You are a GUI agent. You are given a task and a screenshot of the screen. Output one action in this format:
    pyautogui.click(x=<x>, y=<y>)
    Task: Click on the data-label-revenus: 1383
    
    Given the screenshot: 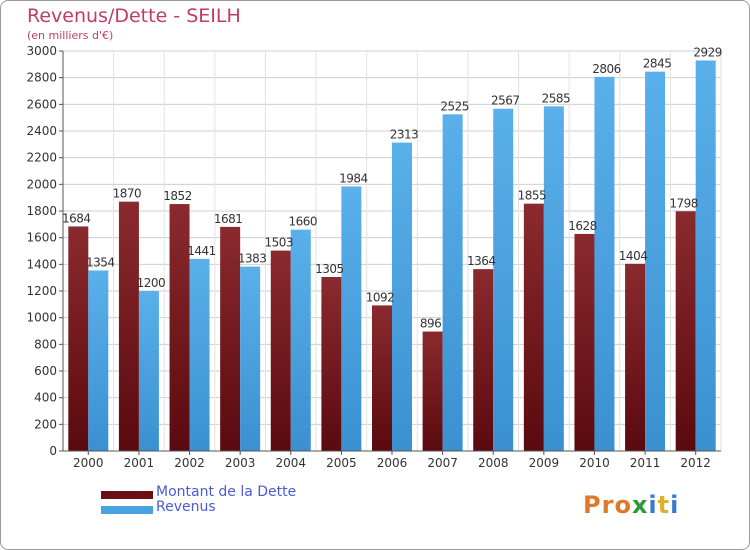 What is the action you would take?
    pyautogui.click(x=252, y=259)
    